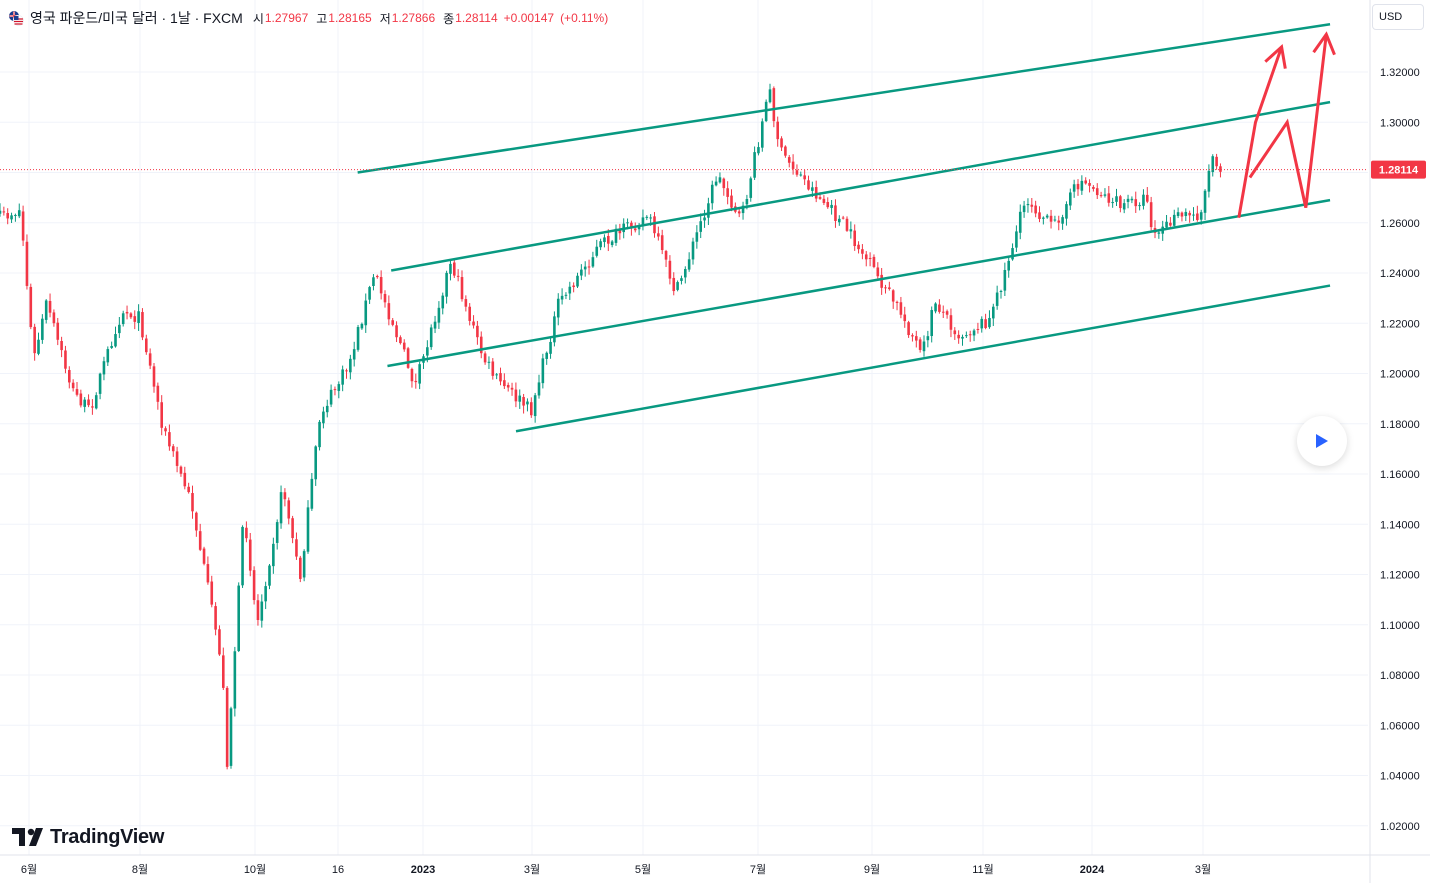  I want to click on channel-line, so click(844, 98).